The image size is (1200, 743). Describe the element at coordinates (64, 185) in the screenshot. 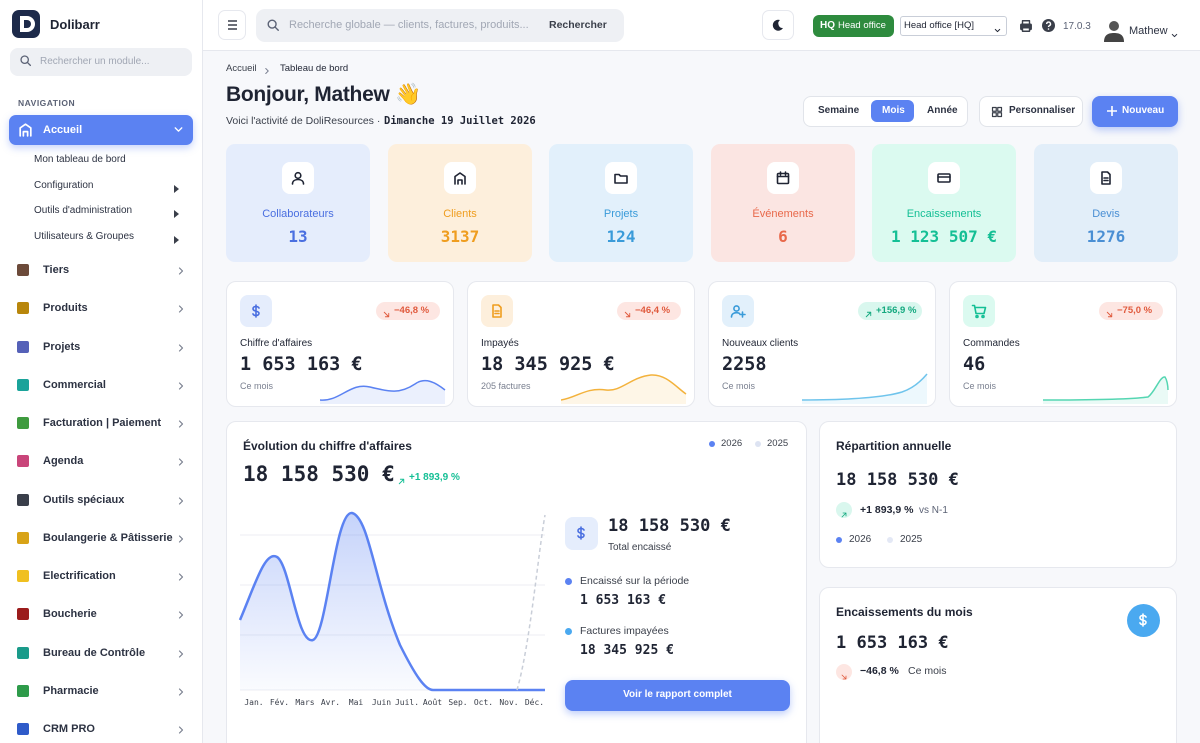

I see `submenu-item: Configuration` at that location.